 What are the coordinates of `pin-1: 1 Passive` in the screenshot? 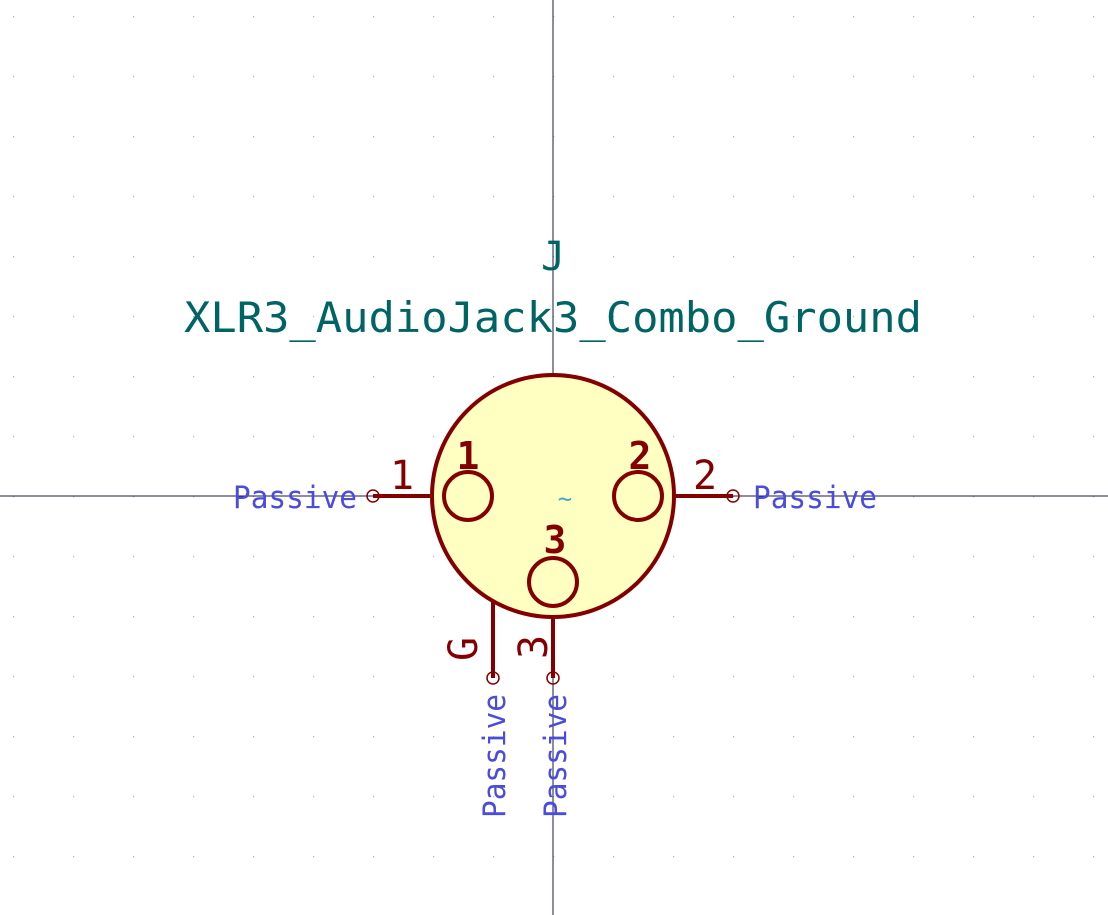 It's located at (333, 484).